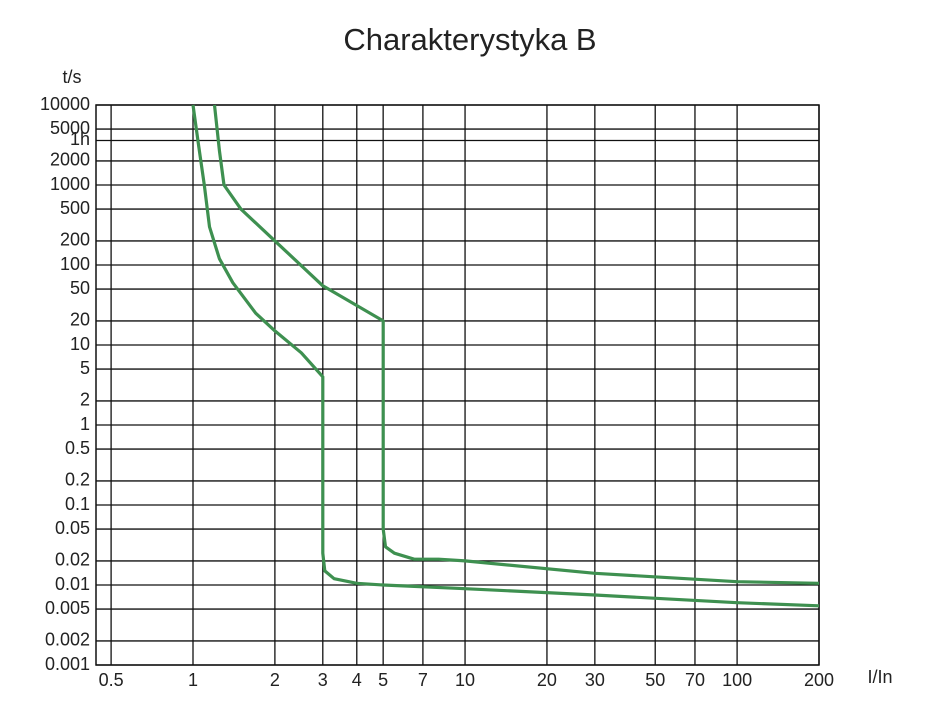 The width and height of the screenshot is (948, 726). I want to click on x-tick-label: 0.5, so click(111, 680).